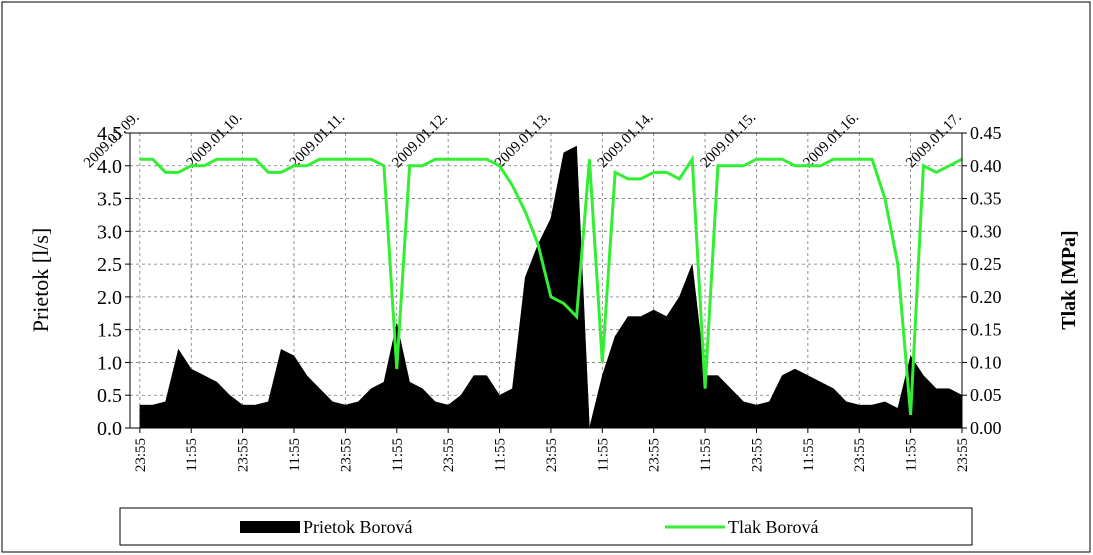 The width and height of the screenshot is (1093, 555). I want to click on y-tick-label: 1.5, so click(109, 331).